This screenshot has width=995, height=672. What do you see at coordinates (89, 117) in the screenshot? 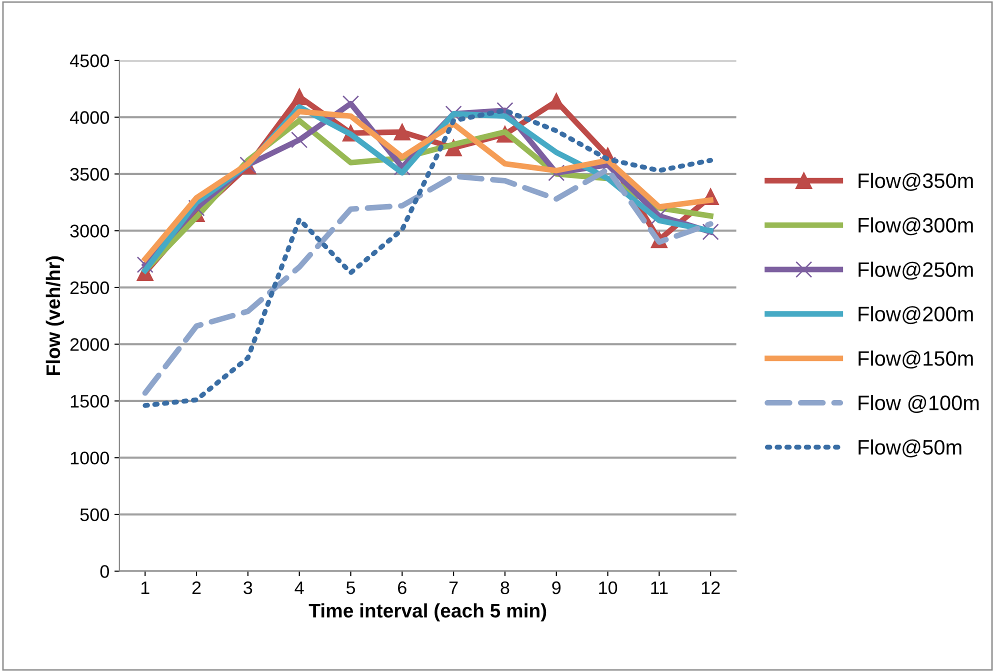
I see `y-tick-label: 4000` at bounding box center [89, 117].